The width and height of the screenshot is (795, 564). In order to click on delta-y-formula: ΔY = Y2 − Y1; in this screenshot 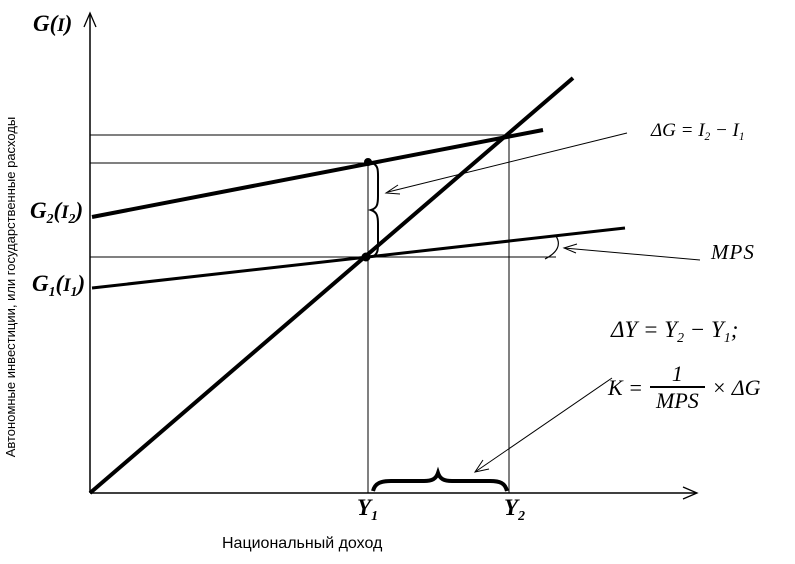, I will do `click(675, 331)`.